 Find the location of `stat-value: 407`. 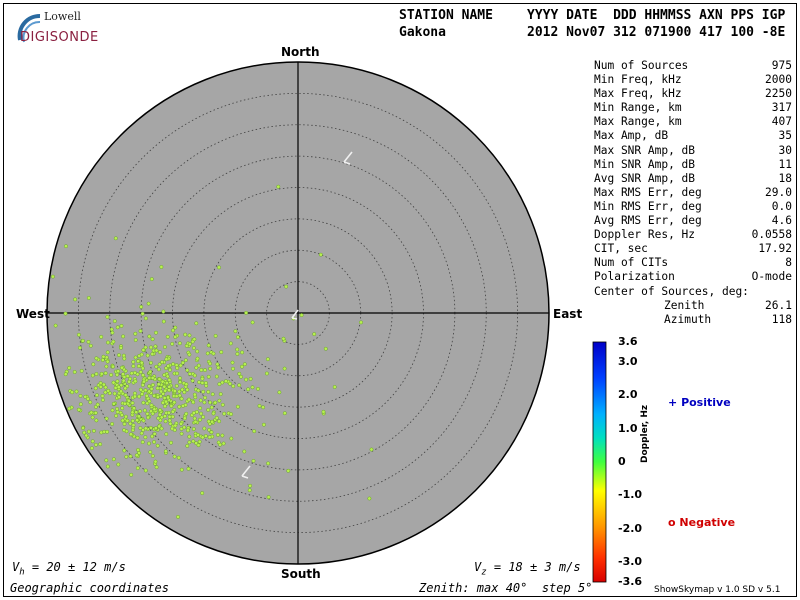

stat-value: 407 is located at coordinates (781, 122).